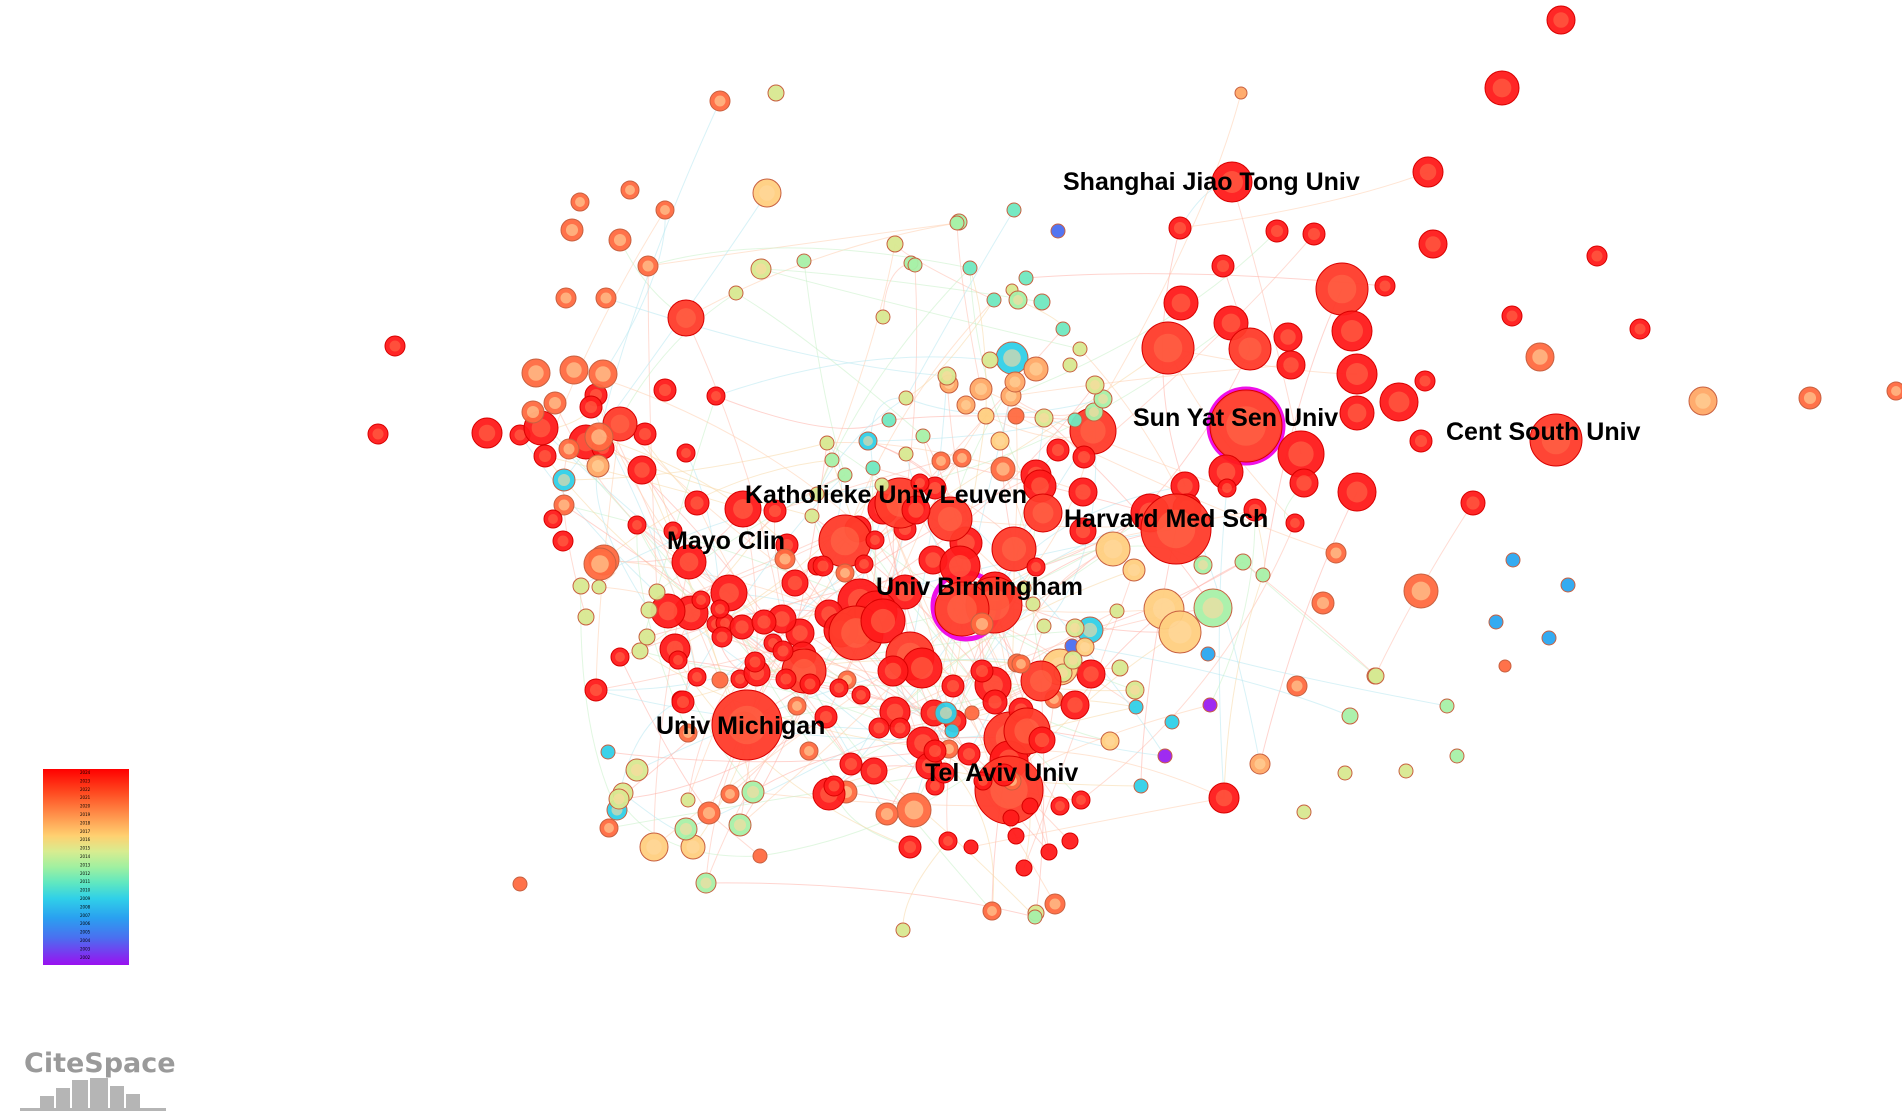  I want to click on label-tel-aviv-univ: Tel Aviv Univ, so click(1001, 773).